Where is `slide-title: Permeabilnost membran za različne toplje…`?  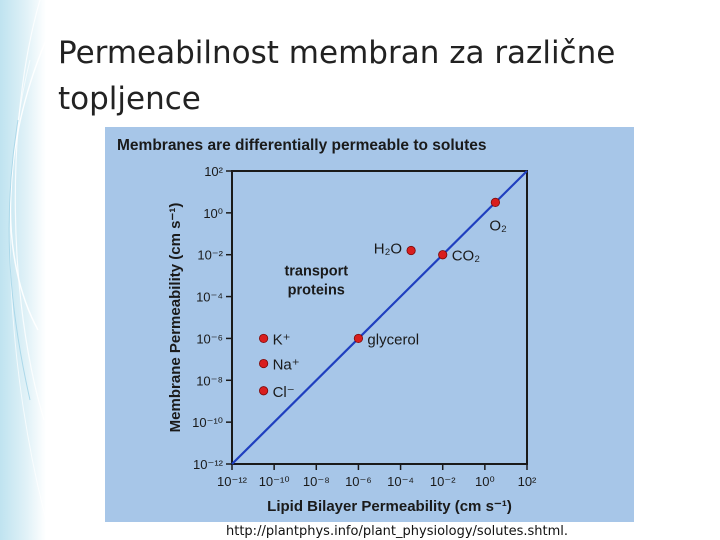
slide-title: Permeabilnost membran za različne toplje… is located at coordinates (337, 76).